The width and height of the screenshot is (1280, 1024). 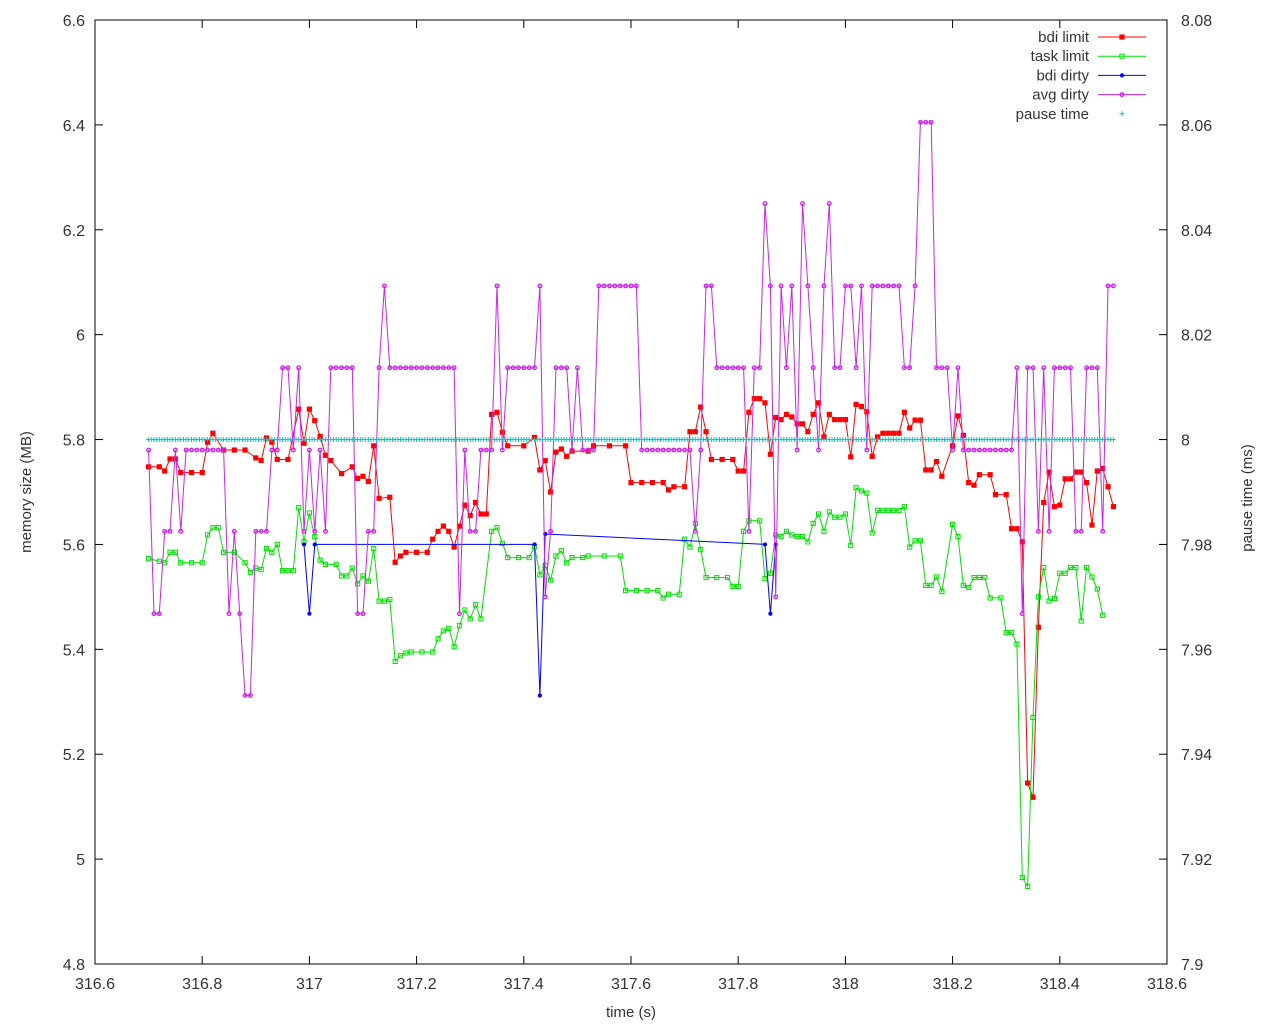 I want to click on y-left-tick-label: 6.2, so click(x=74, y=231).